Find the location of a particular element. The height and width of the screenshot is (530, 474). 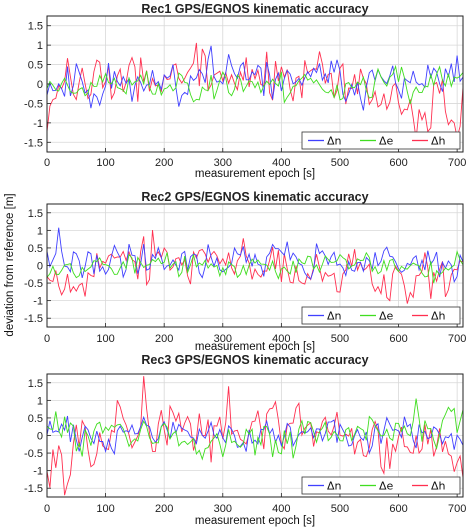

chart-title: Rec3 GPS/EGNOS kinematic accuracy is located at coordinates (254, 360).